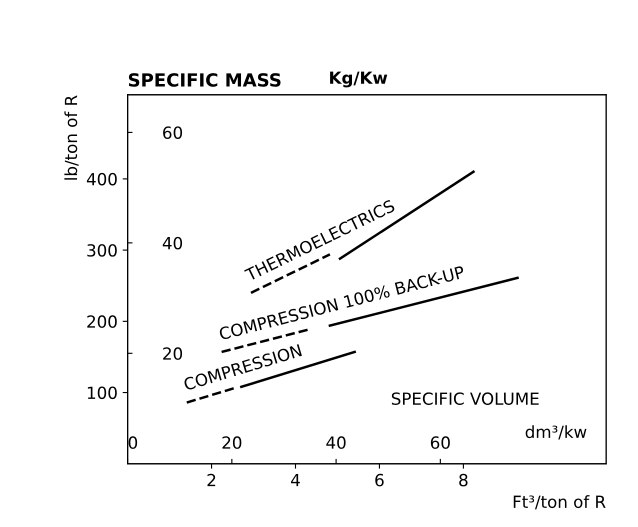  I want to click on x-tick-label: 4, so click(295, 480).